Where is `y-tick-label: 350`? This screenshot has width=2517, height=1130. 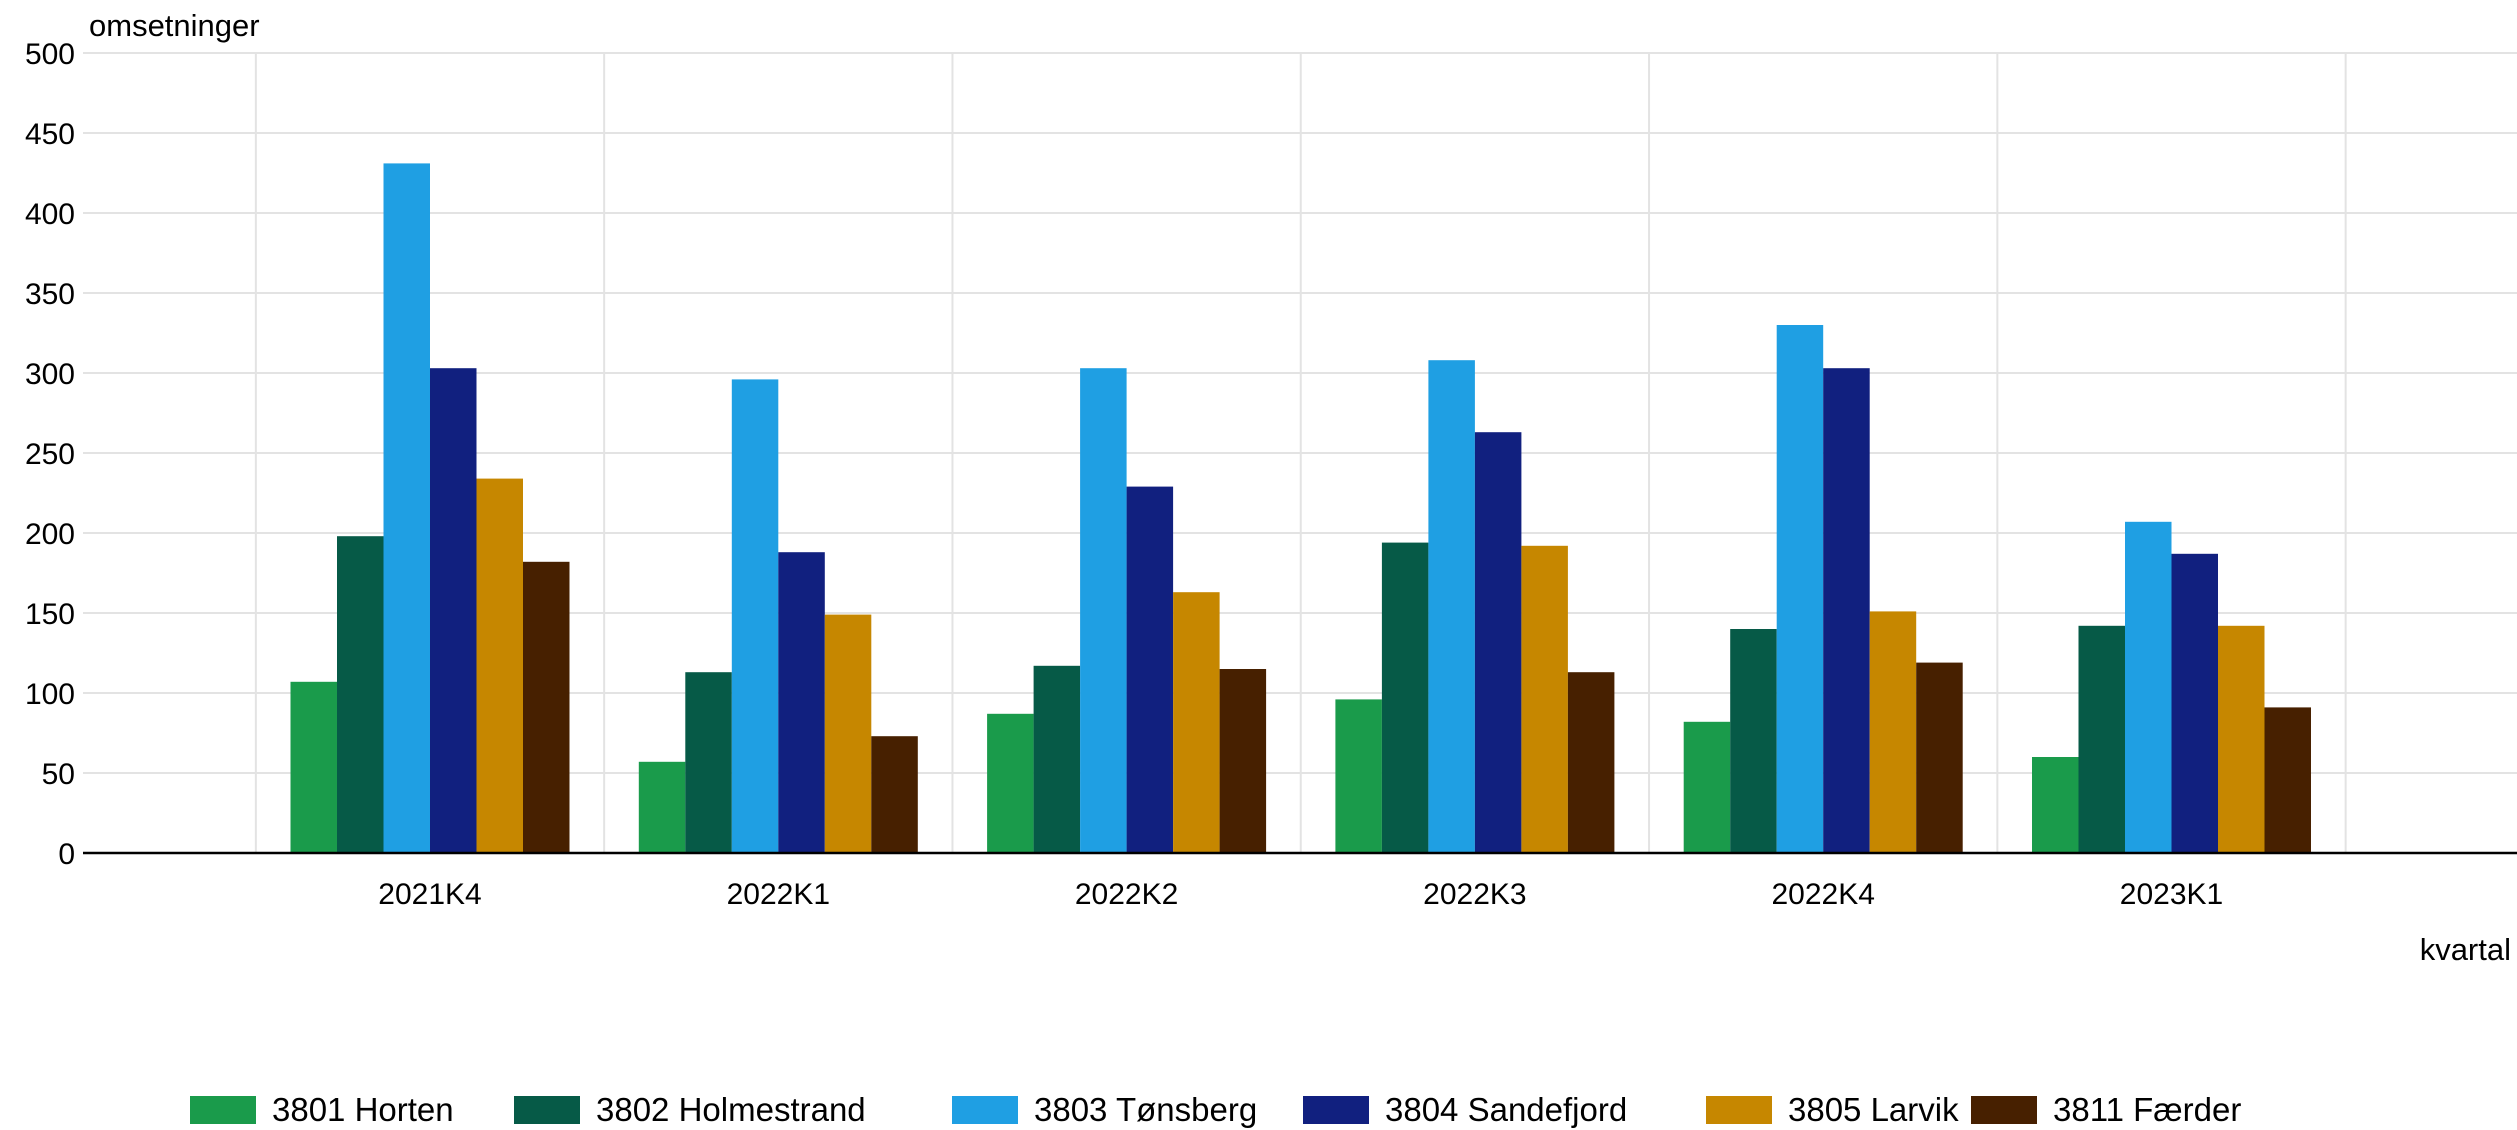
y-tick-label: 350 is located at coordinates (50, 294).